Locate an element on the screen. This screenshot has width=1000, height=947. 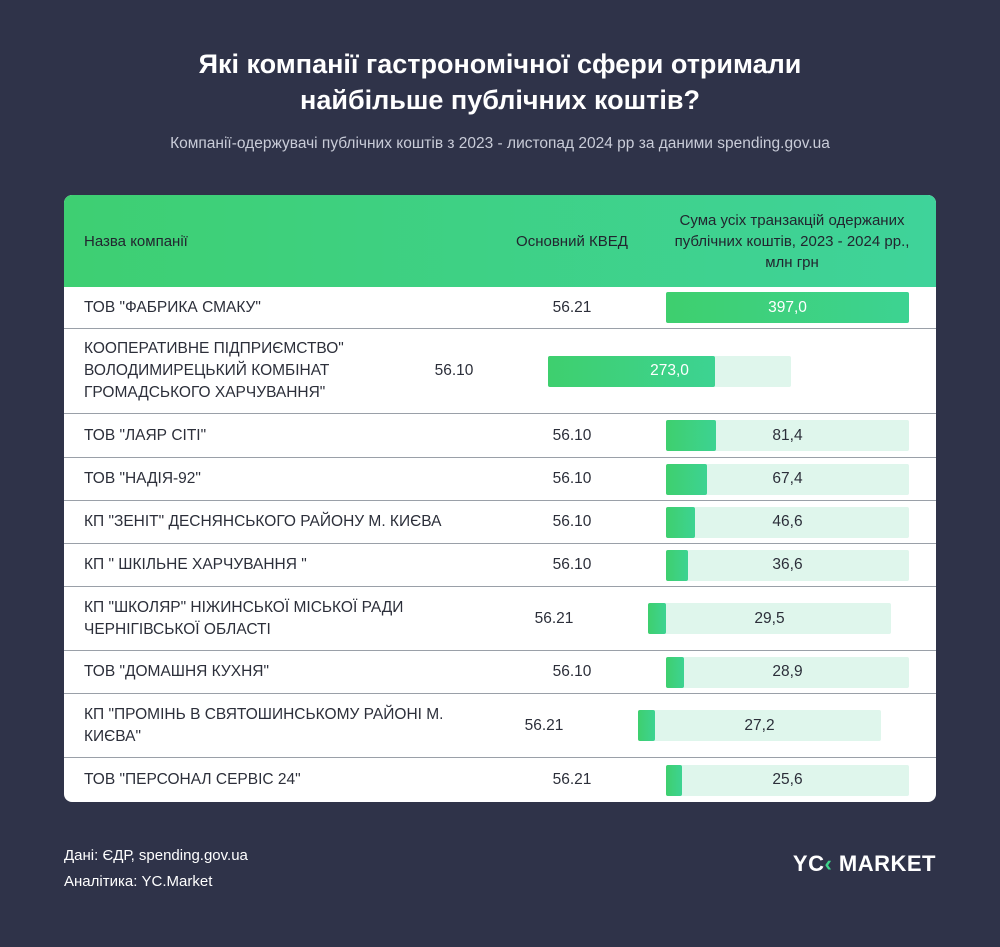
table-row: ТОВ "ДОМАШНЯ КУХНЯ" 56.10 28,9 is located at coordinates (500, 672).